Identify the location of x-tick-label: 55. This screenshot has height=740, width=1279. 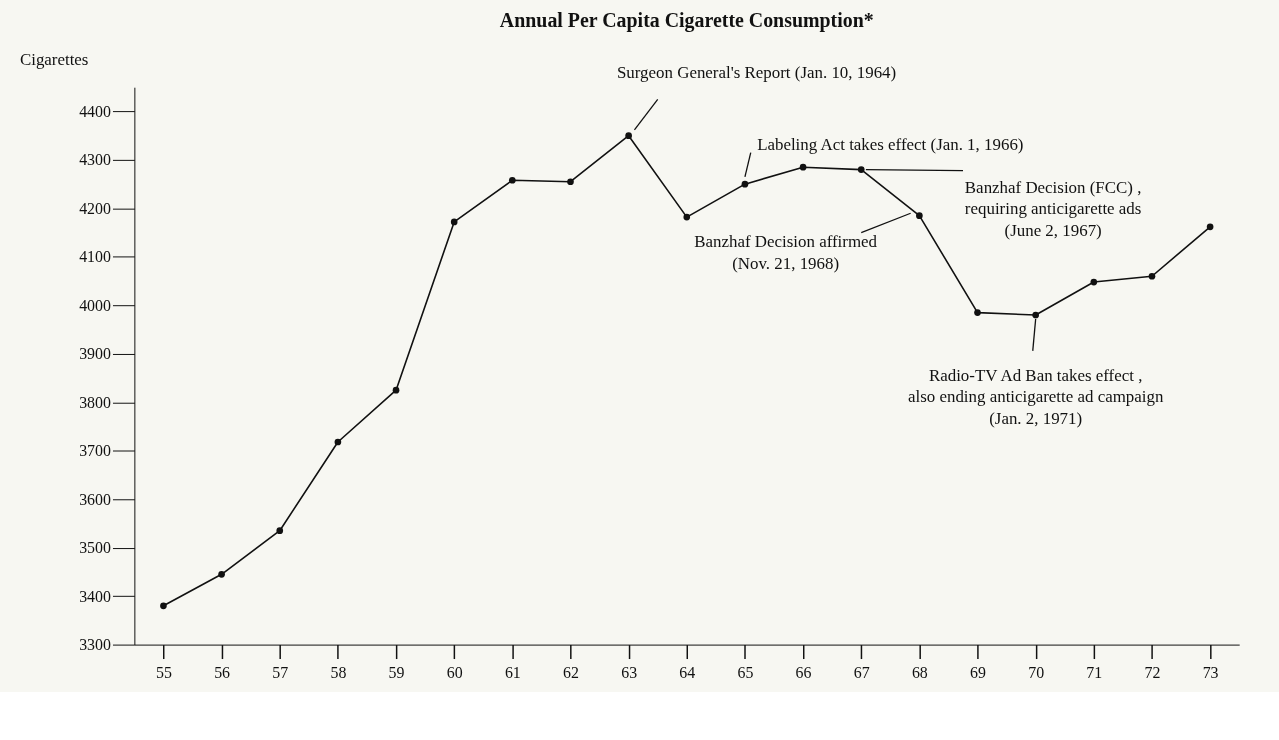
(163, 672).